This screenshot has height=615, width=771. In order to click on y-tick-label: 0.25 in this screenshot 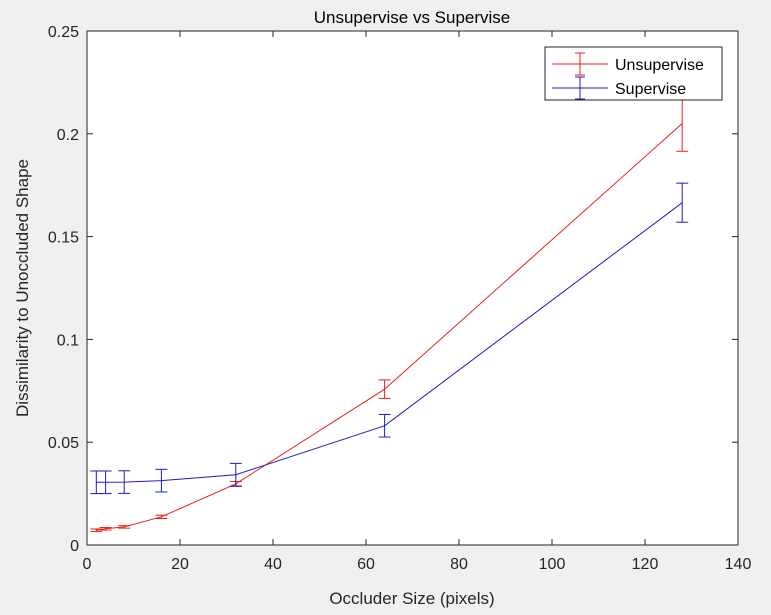, I will do `click(63, 32)`.